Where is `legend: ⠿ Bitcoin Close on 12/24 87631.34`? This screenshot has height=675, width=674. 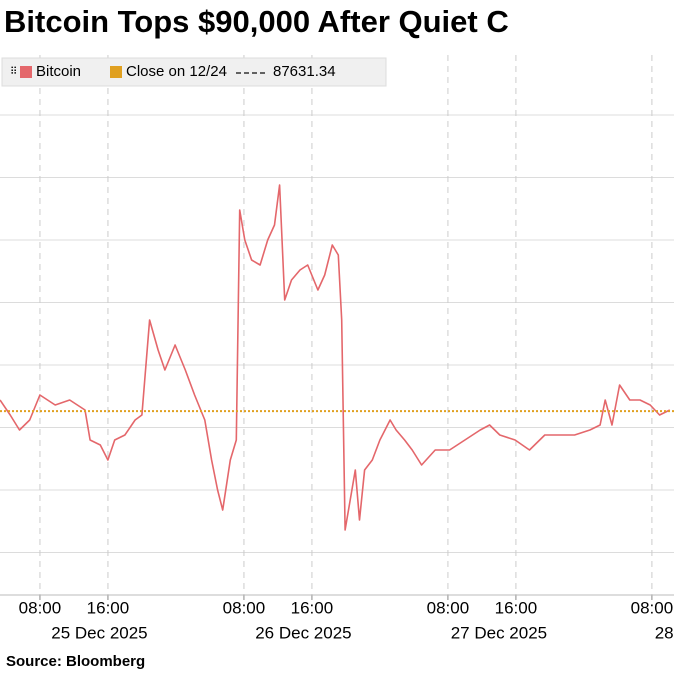 legend: ⠿ Bitcoin Close on 12/24 87631.34 is located at coordinates (194, 72).